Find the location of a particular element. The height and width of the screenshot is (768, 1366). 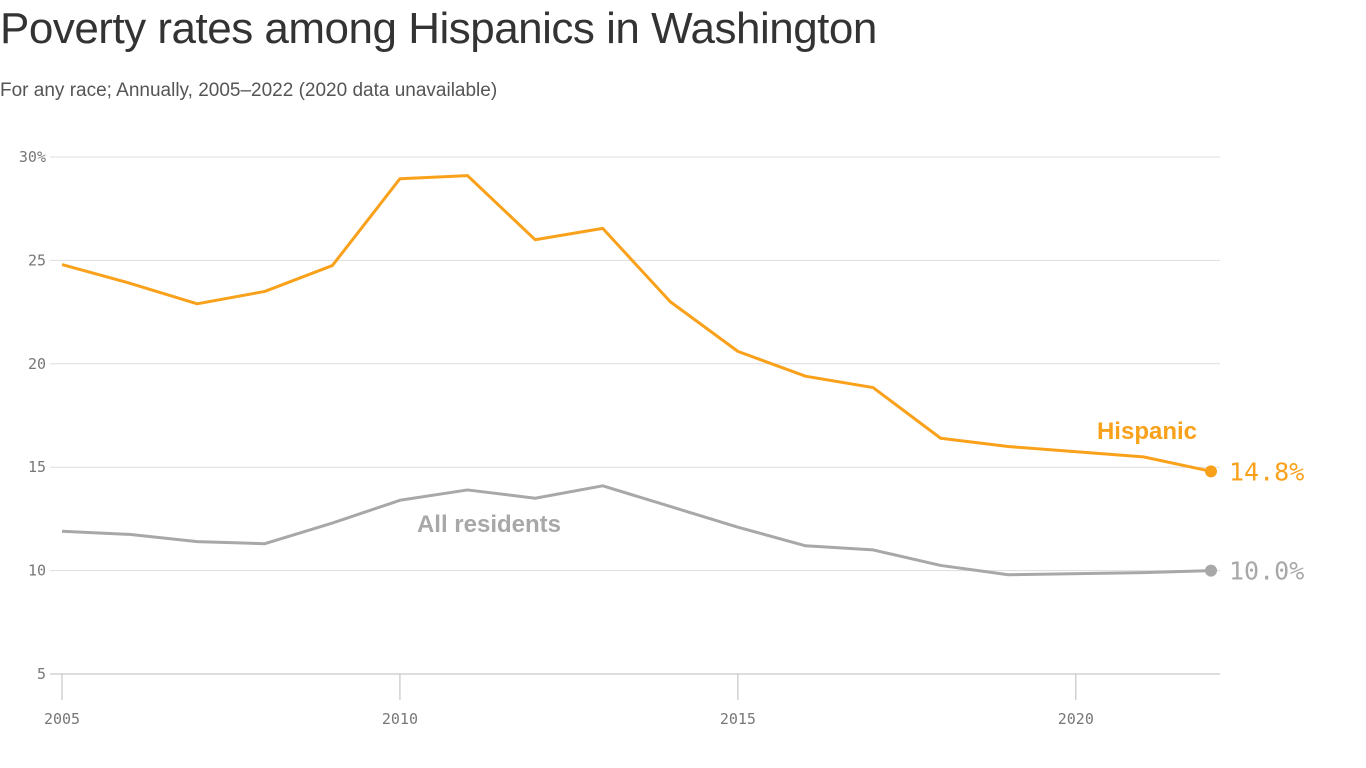

end-value-label: 10.0% is located at coordinates (1266, 571).